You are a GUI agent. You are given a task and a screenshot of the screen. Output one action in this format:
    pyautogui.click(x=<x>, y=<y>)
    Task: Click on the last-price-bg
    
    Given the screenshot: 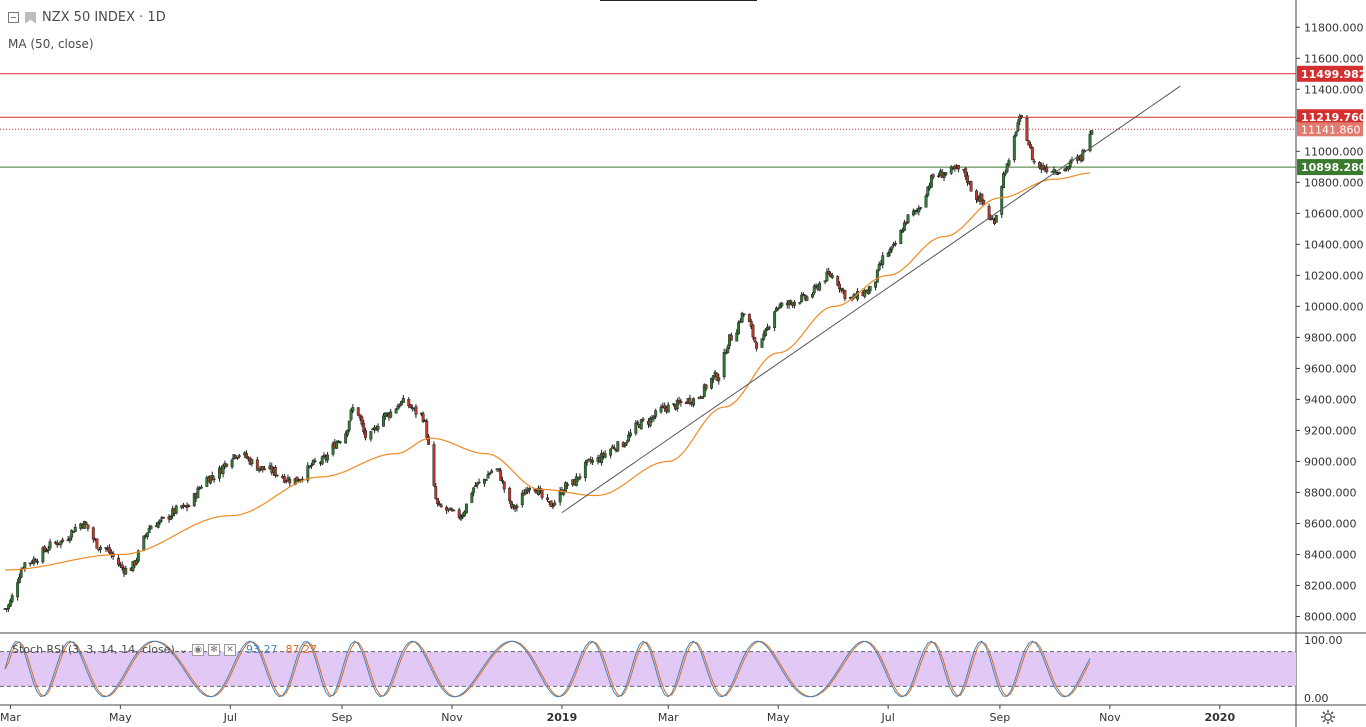 What is the action you would take?
    pyautogui.click(x=1330, y=129)
    